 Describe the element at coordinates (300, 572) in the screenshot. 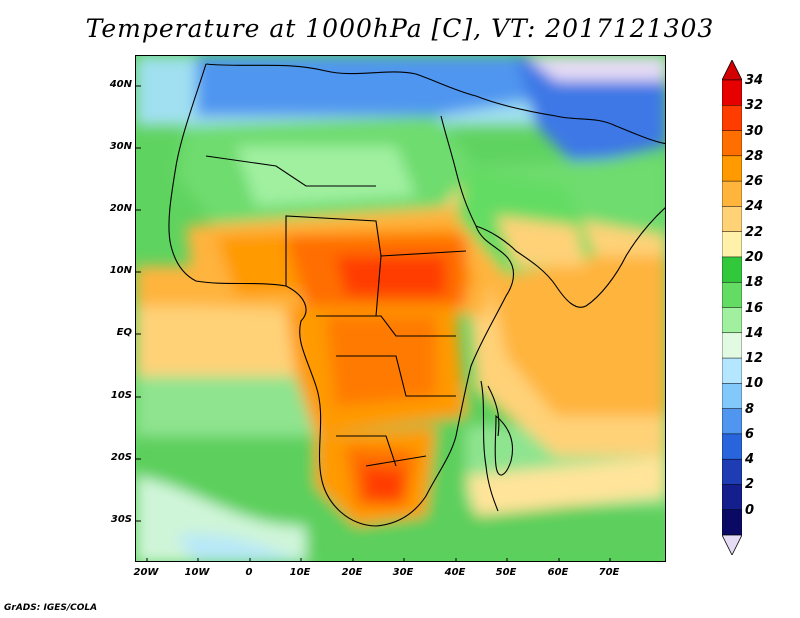

I see `lon-label-10e: 10E` at that location.